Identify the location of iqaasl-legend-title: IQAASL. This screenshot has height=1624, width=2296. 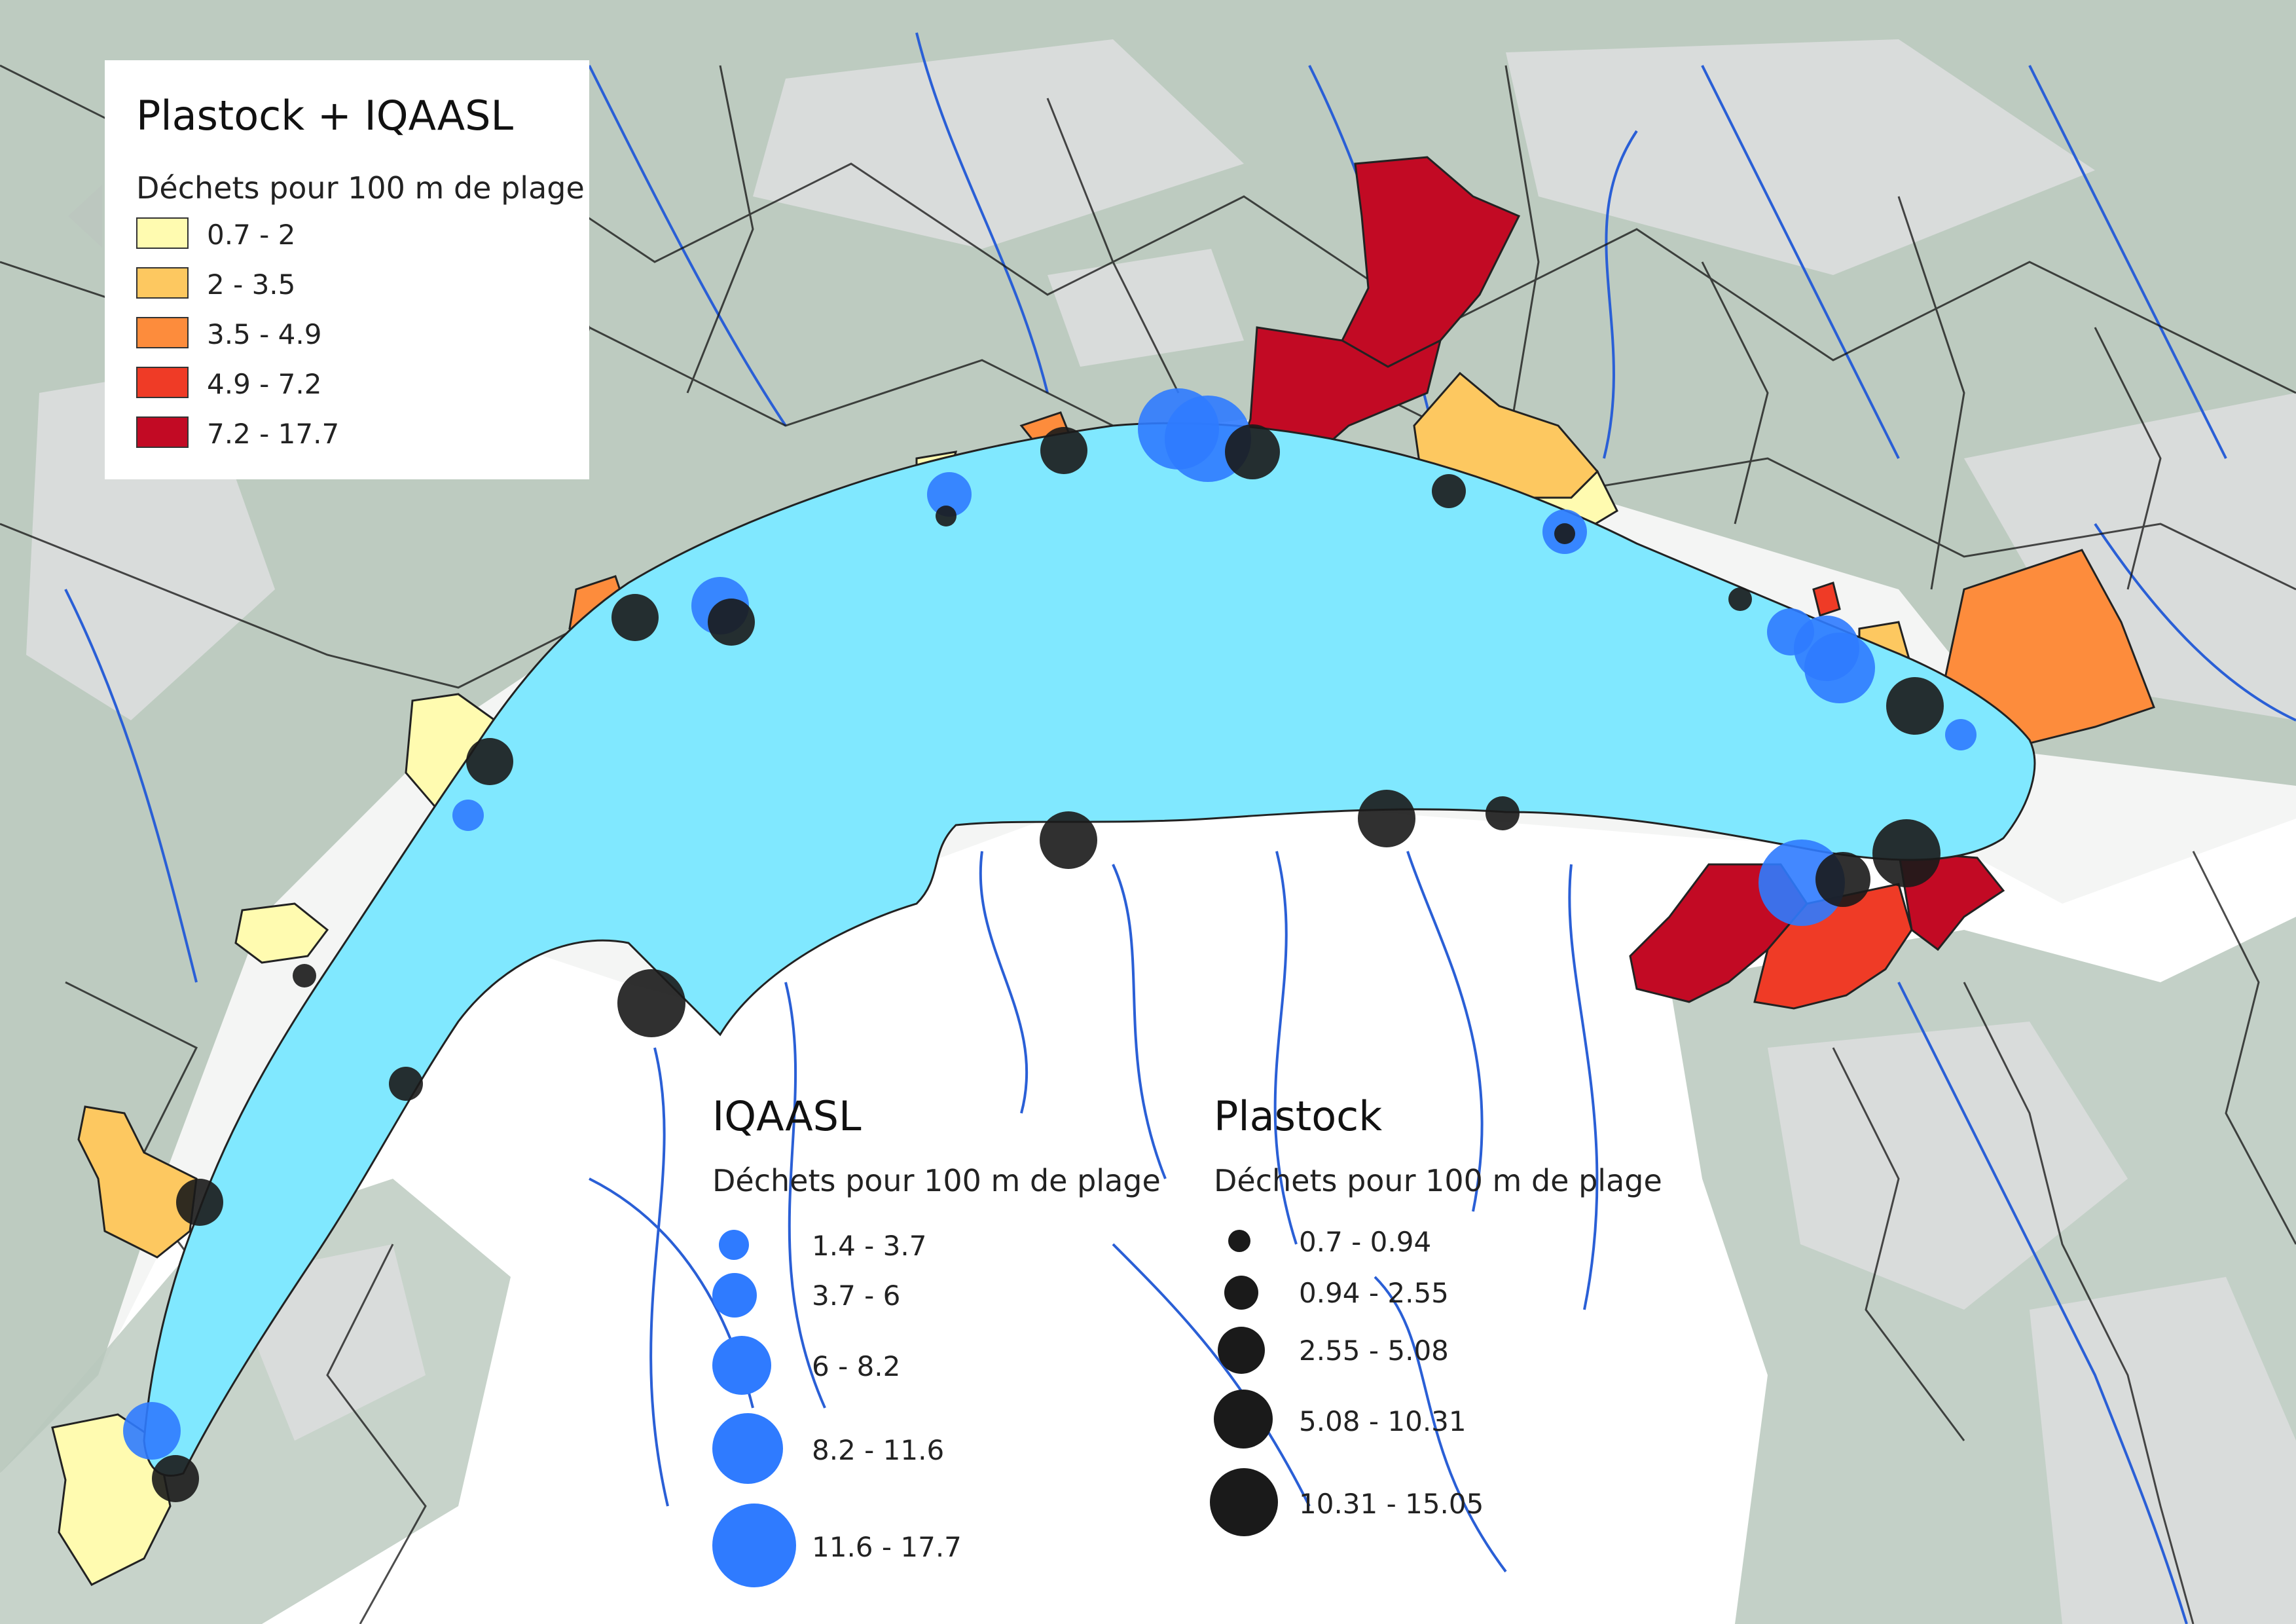
(787, 1116).